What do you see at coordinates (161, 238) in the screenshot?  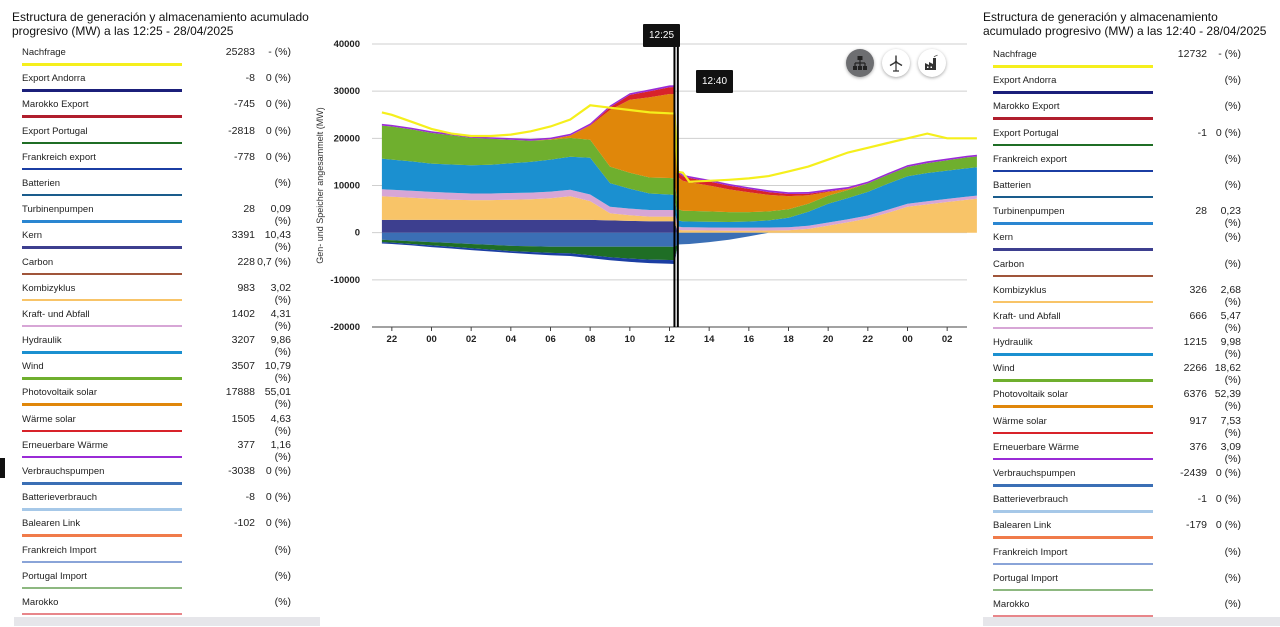 I see `legend-row: Kern 3391 10,43 (%)` at bounding box center [161, 238].